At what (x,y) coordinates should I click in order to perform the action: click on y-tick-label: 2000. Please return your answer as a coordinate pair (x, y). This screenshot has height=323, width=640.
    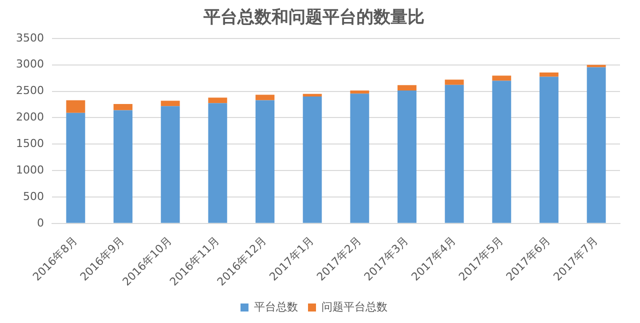
    Looking at the image, I should click on (30, 117).